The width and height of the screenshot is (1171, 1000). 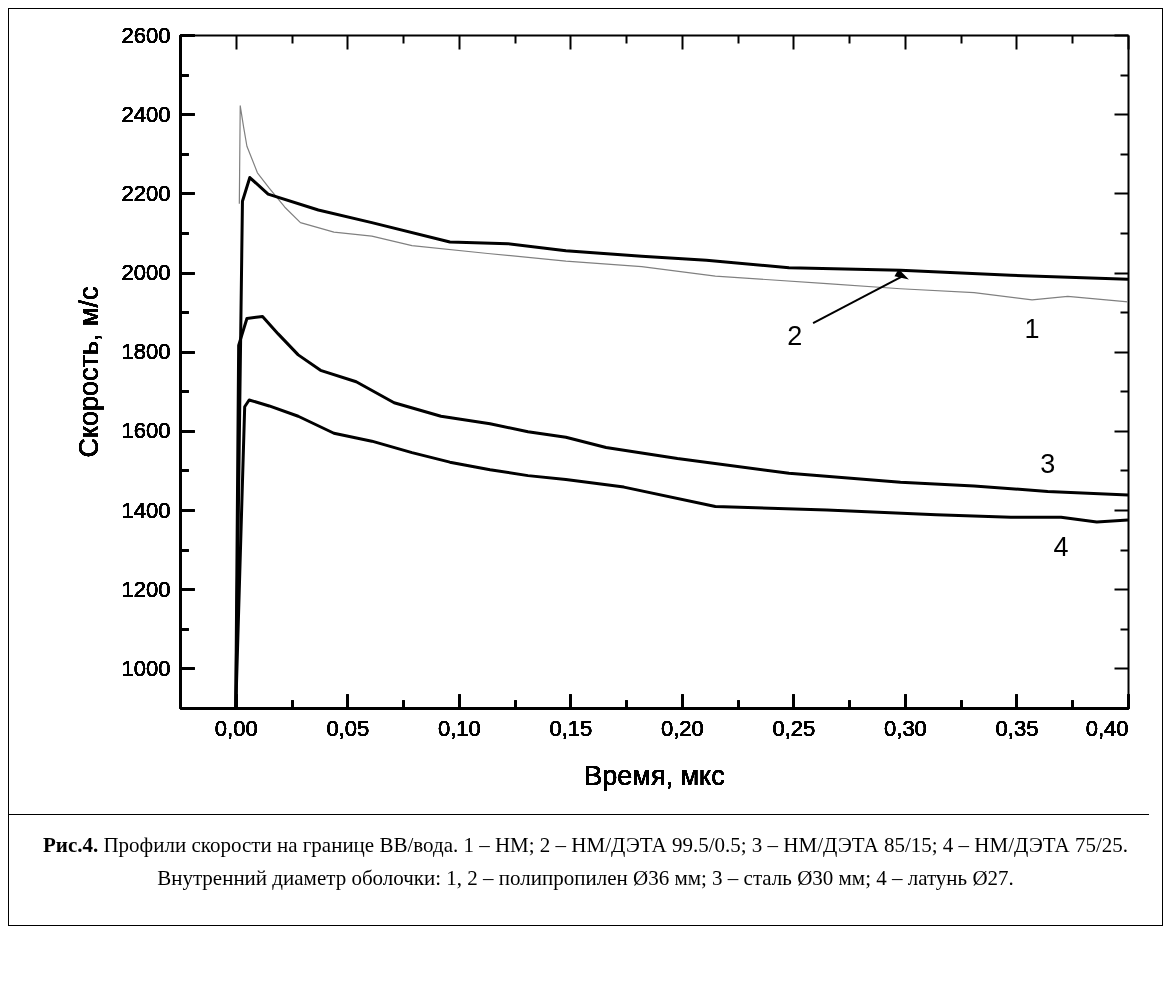 What do you see at coordinates (146, 510) in the screenshot?
I see `y-tick-label: 1400` at bounding box center [146, 510].